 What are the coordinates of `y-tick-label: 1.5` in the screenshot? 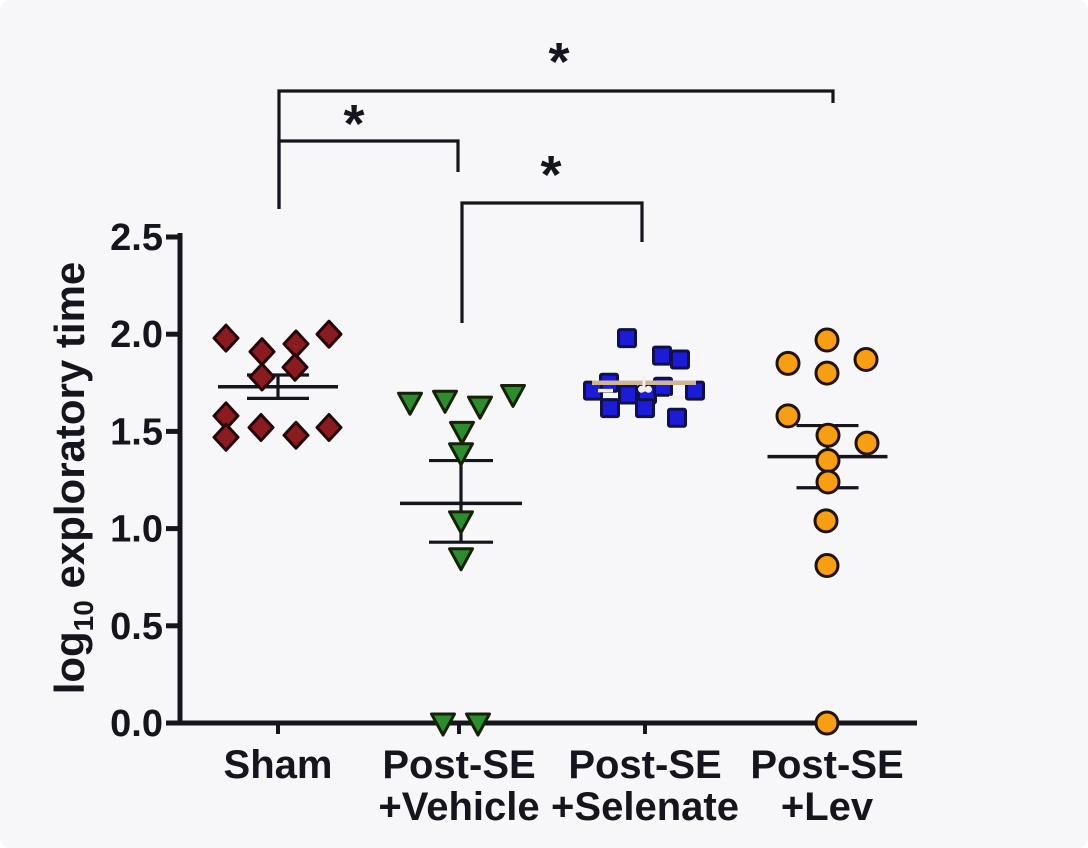 It's located at (136, 432).